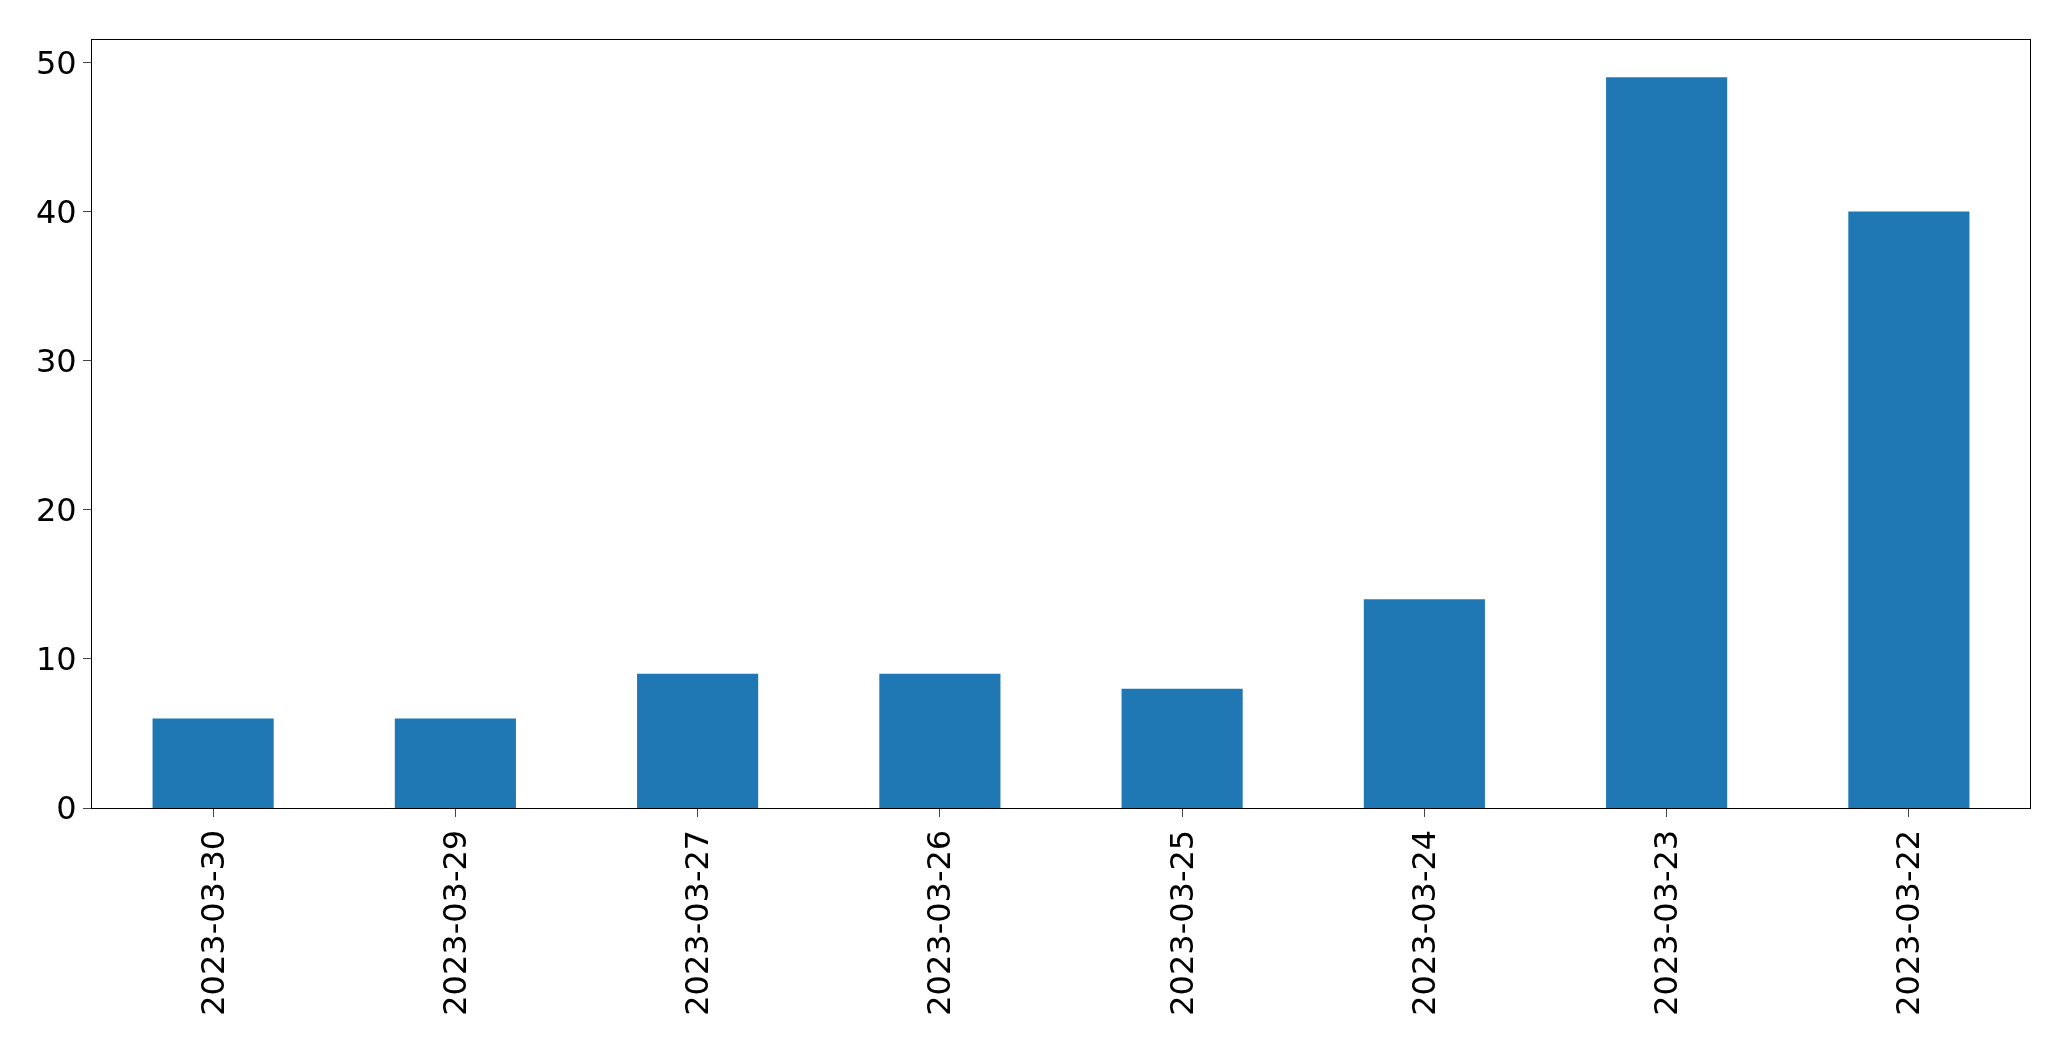 The image size is (2071, 1061). I want to click on y-tick-label: 20, so click(56, 509).